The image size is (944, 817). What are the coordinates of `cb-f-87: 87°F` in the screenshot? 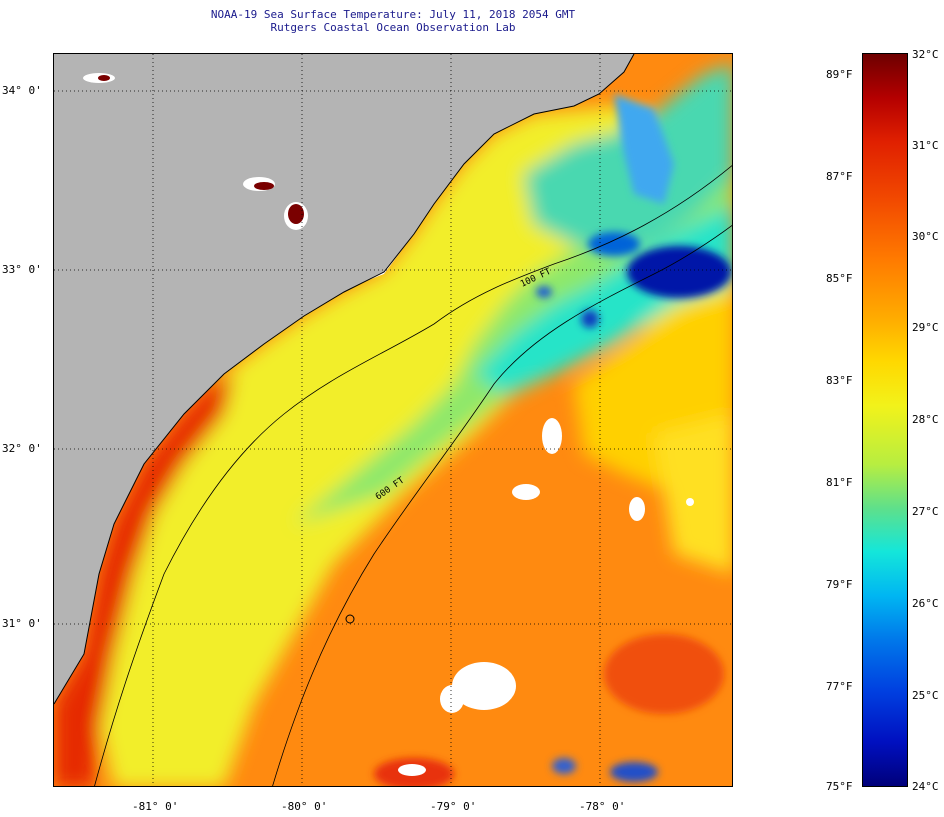 It's located at (839, 176).